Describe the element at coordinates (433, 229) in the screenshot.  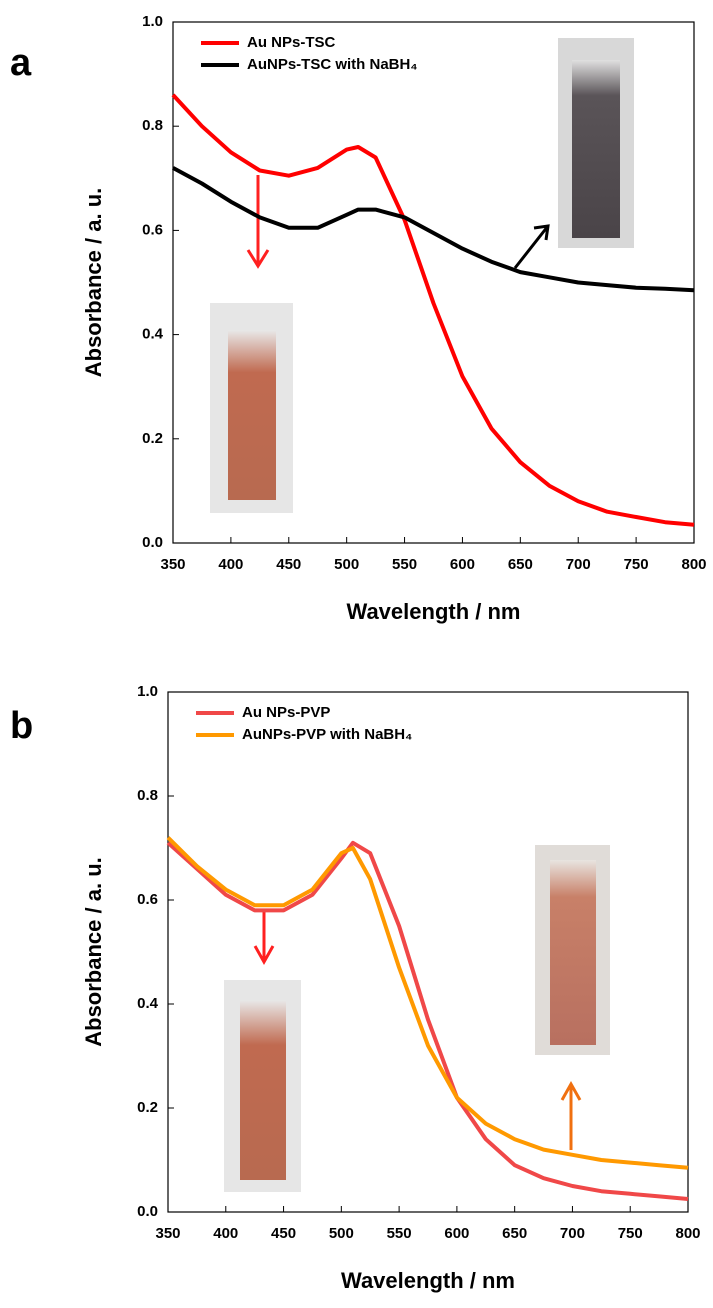
I see `data-line` at that location.